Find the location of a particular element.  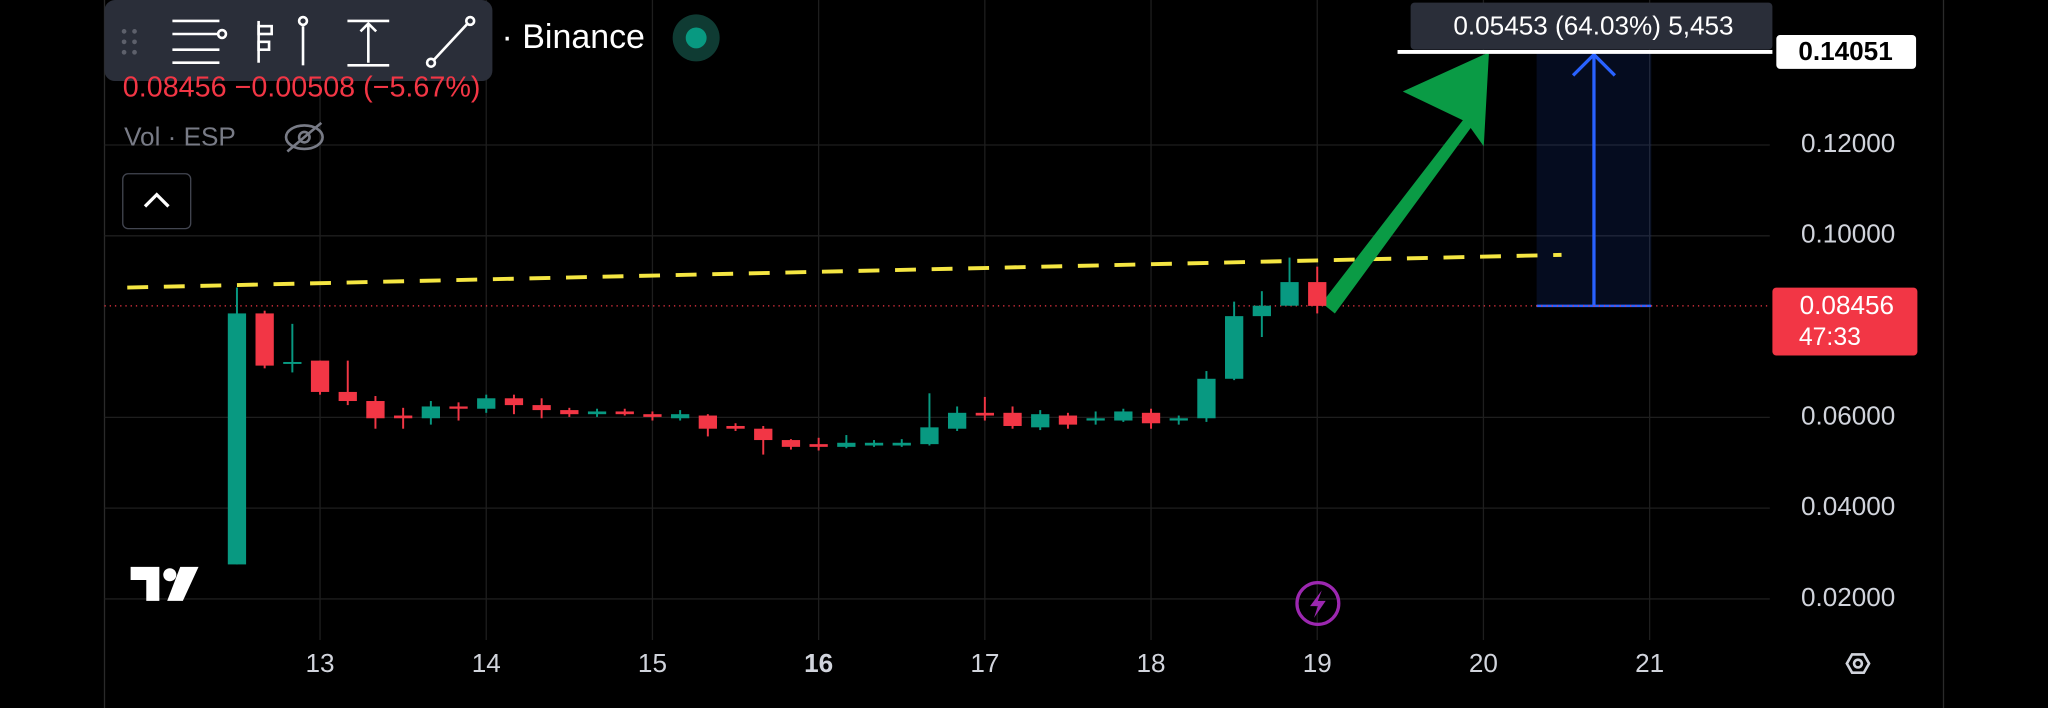

chevron-up is located at coordinates (156, 200).